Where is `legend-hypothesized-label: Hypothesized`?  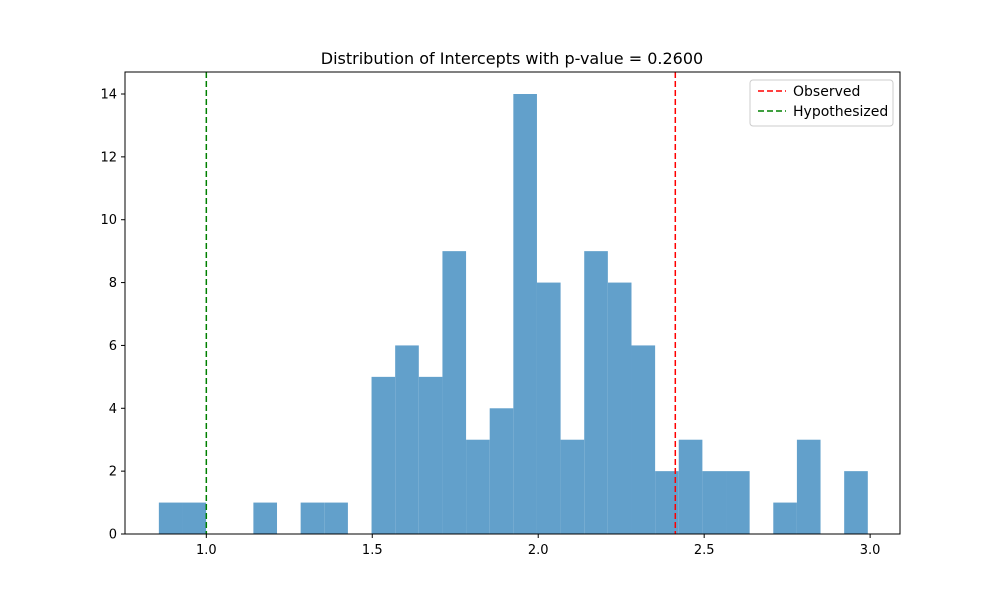 legend-hypothesized-label: Hypothesized is located at coordinates (840, 112).